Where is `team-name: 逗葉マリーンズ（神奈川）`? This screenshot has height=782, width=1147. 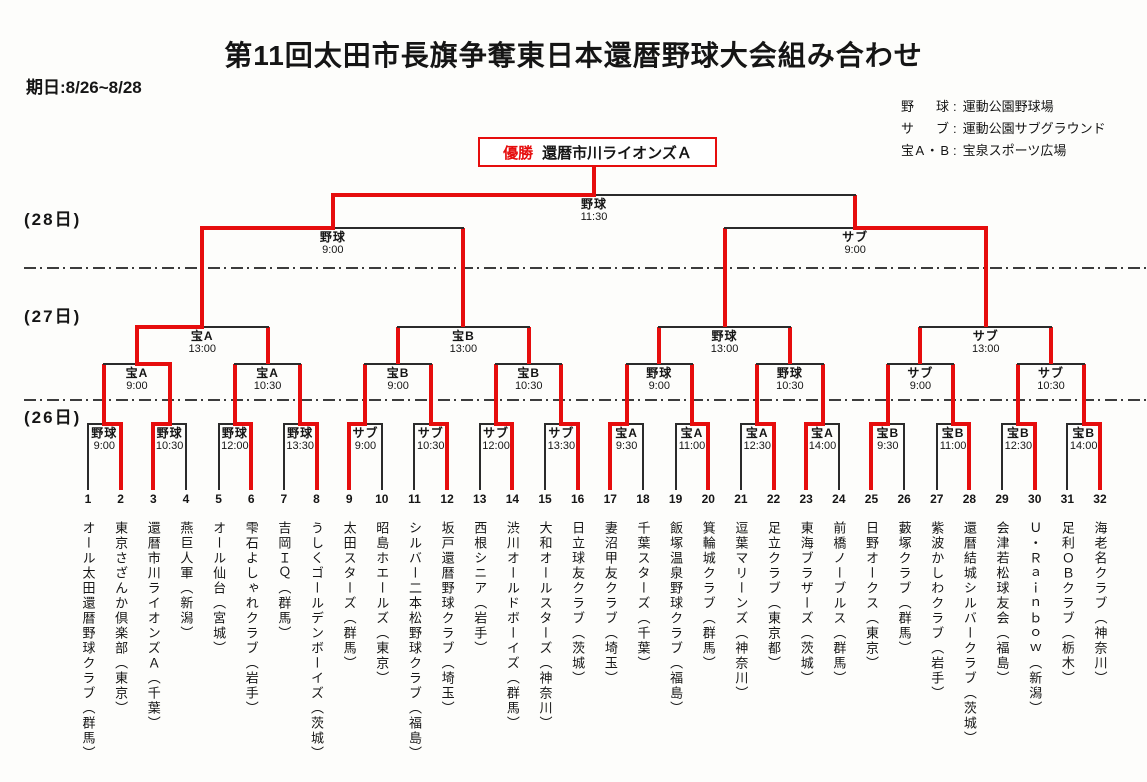 team-name: 逗葉マリーンズ（神奈川） is located at coordinates (741, 611).